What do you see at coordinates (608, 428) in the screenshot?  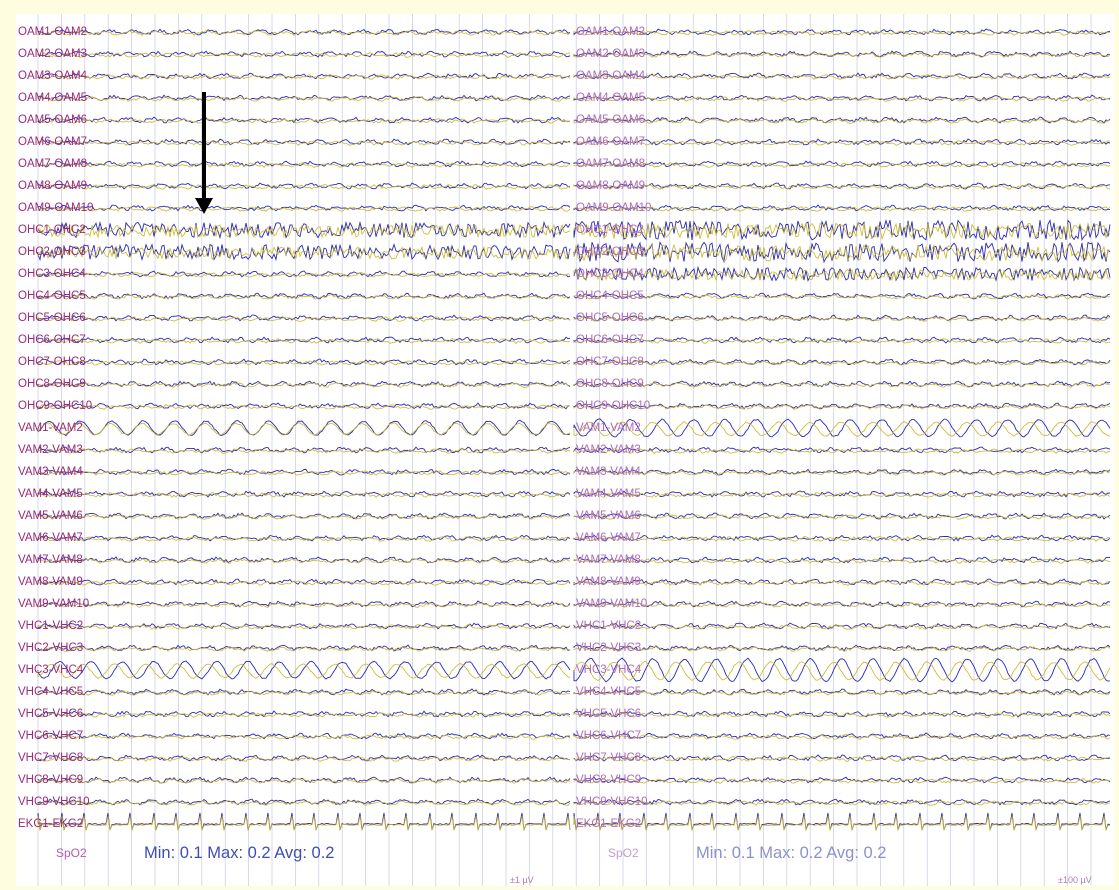 I see `channel-label: VAM1-VAM2` at bounding box center [608, 428].